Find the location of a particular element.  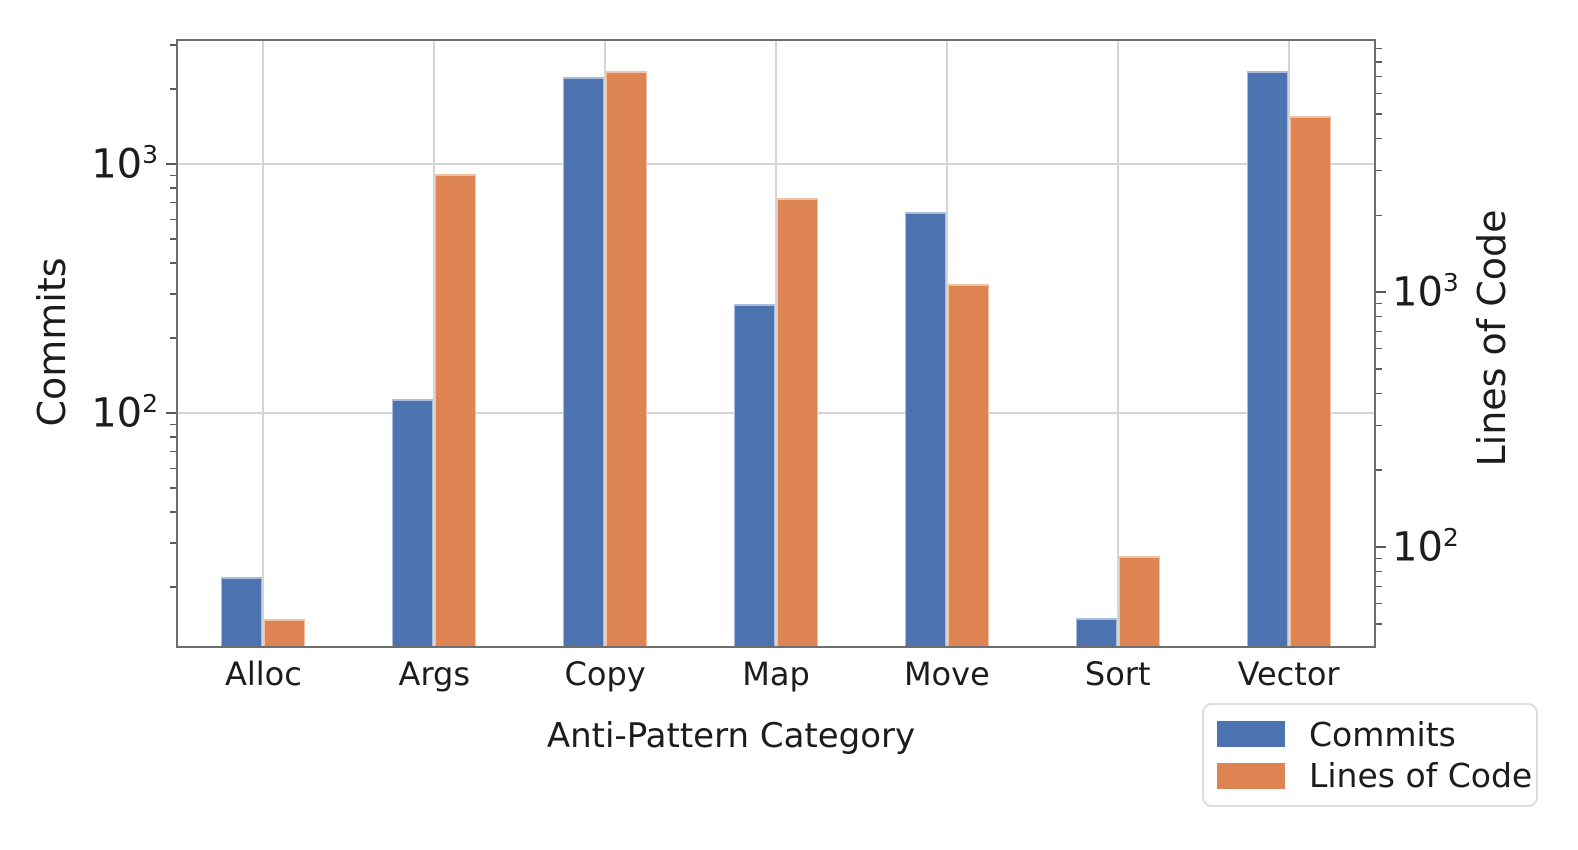

bar-commits-vector is located at coordinates (1267, 358).